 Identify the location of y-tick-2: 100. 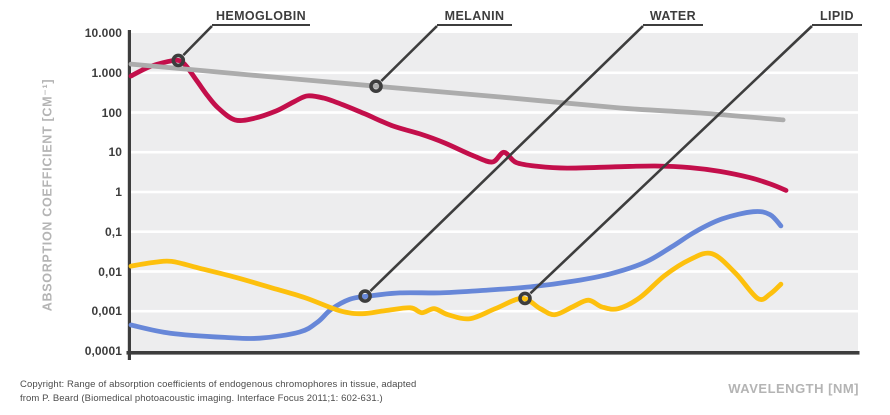
(111, 112).